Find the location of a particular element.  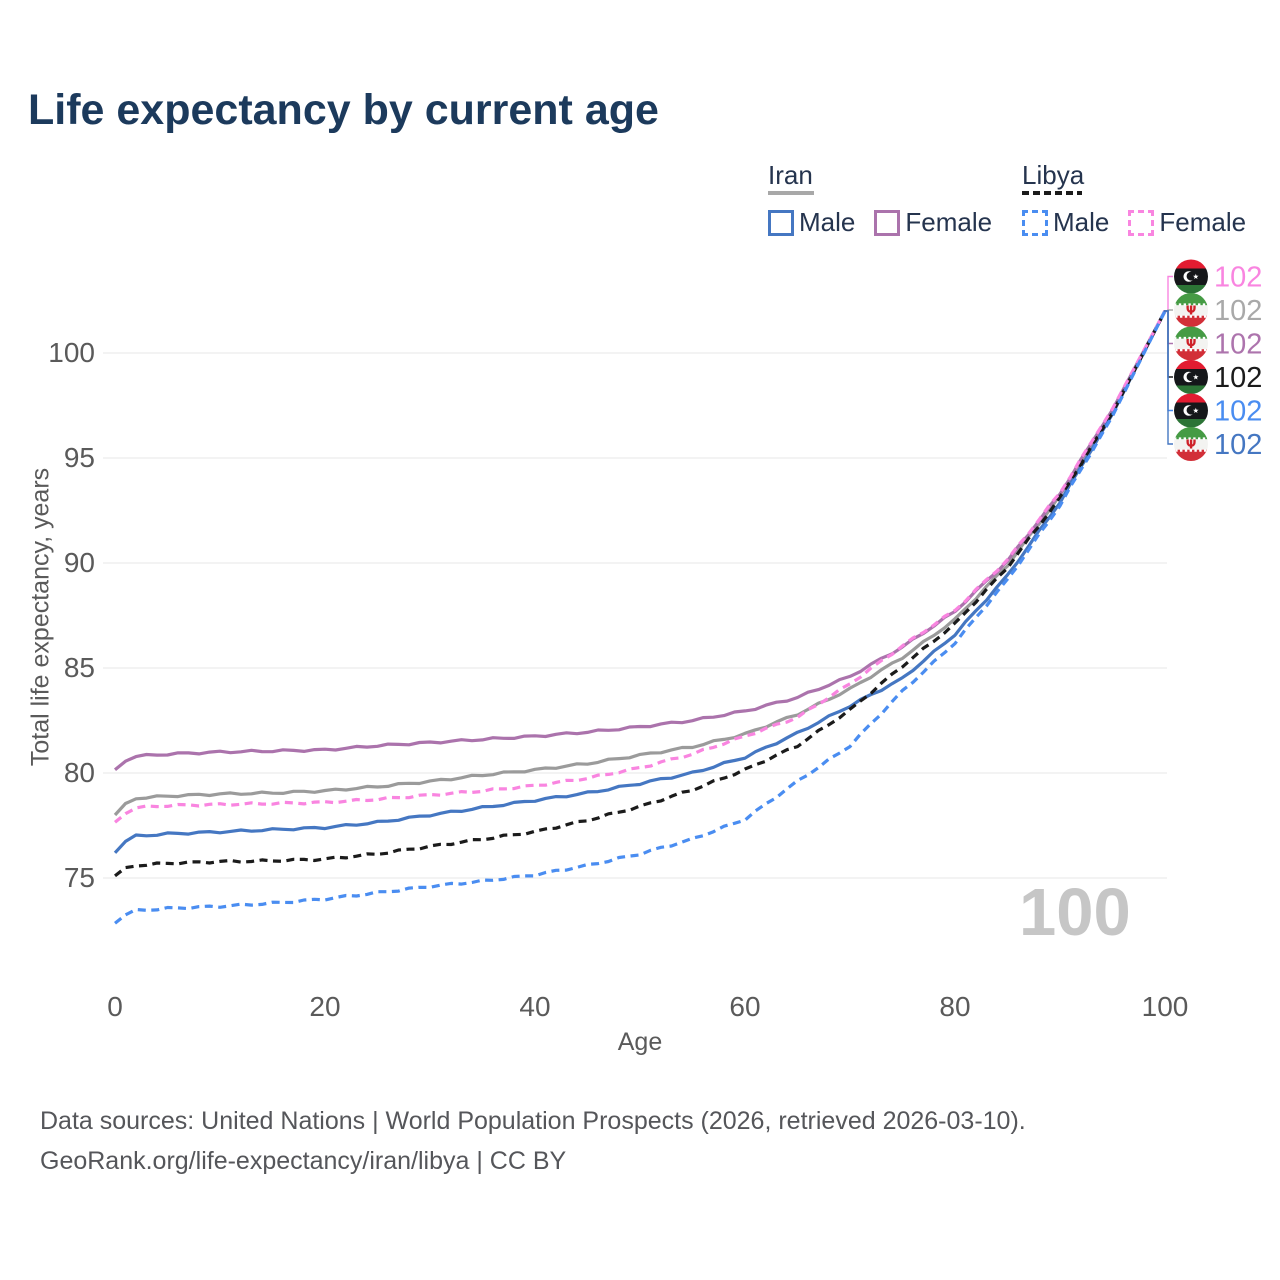

x-axis-tick-label: 20 is located at coordinates (325, 1006).